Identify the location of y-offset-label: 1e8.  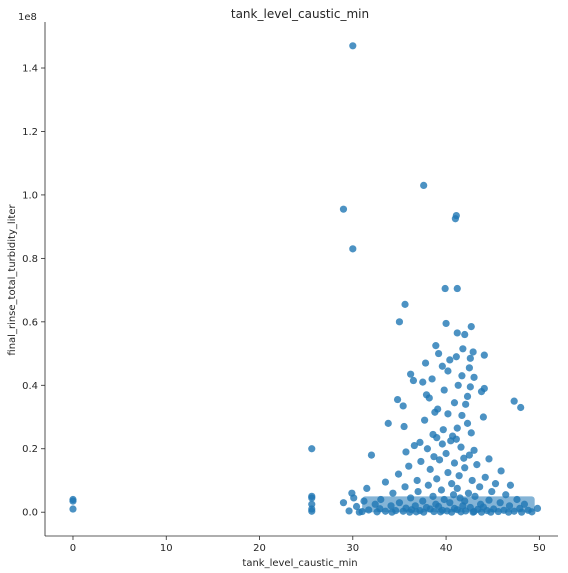
(27, 17).